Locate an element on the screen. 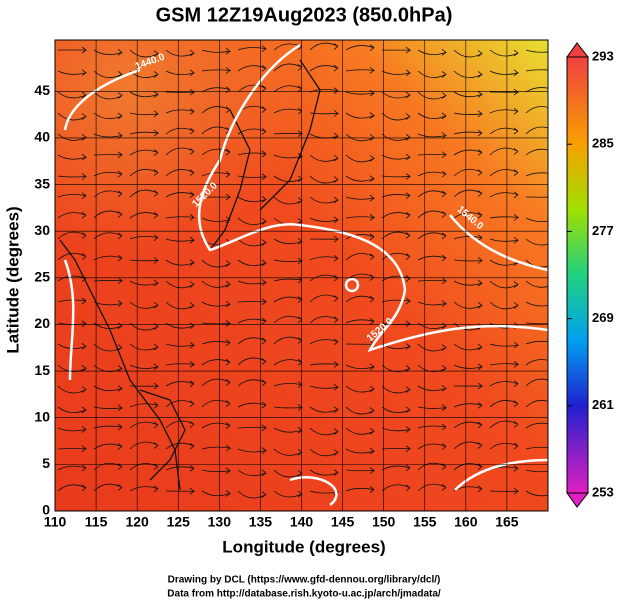 This screenshot has width=619, height=610. x-tick-label: 120 is located at coordinates (137, 522).